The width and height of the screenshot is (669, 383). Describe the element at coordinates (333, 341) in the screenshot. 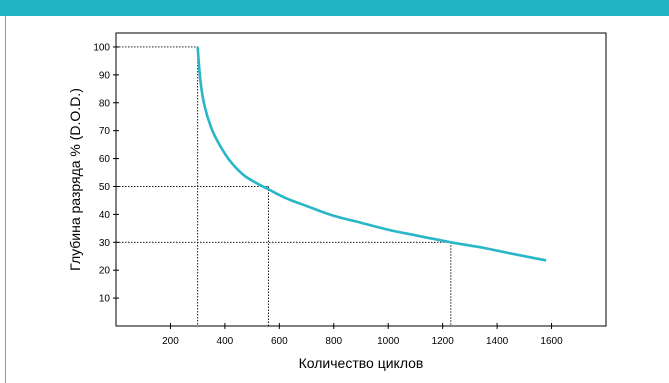

I see `x-tick-label: 800` at that location.